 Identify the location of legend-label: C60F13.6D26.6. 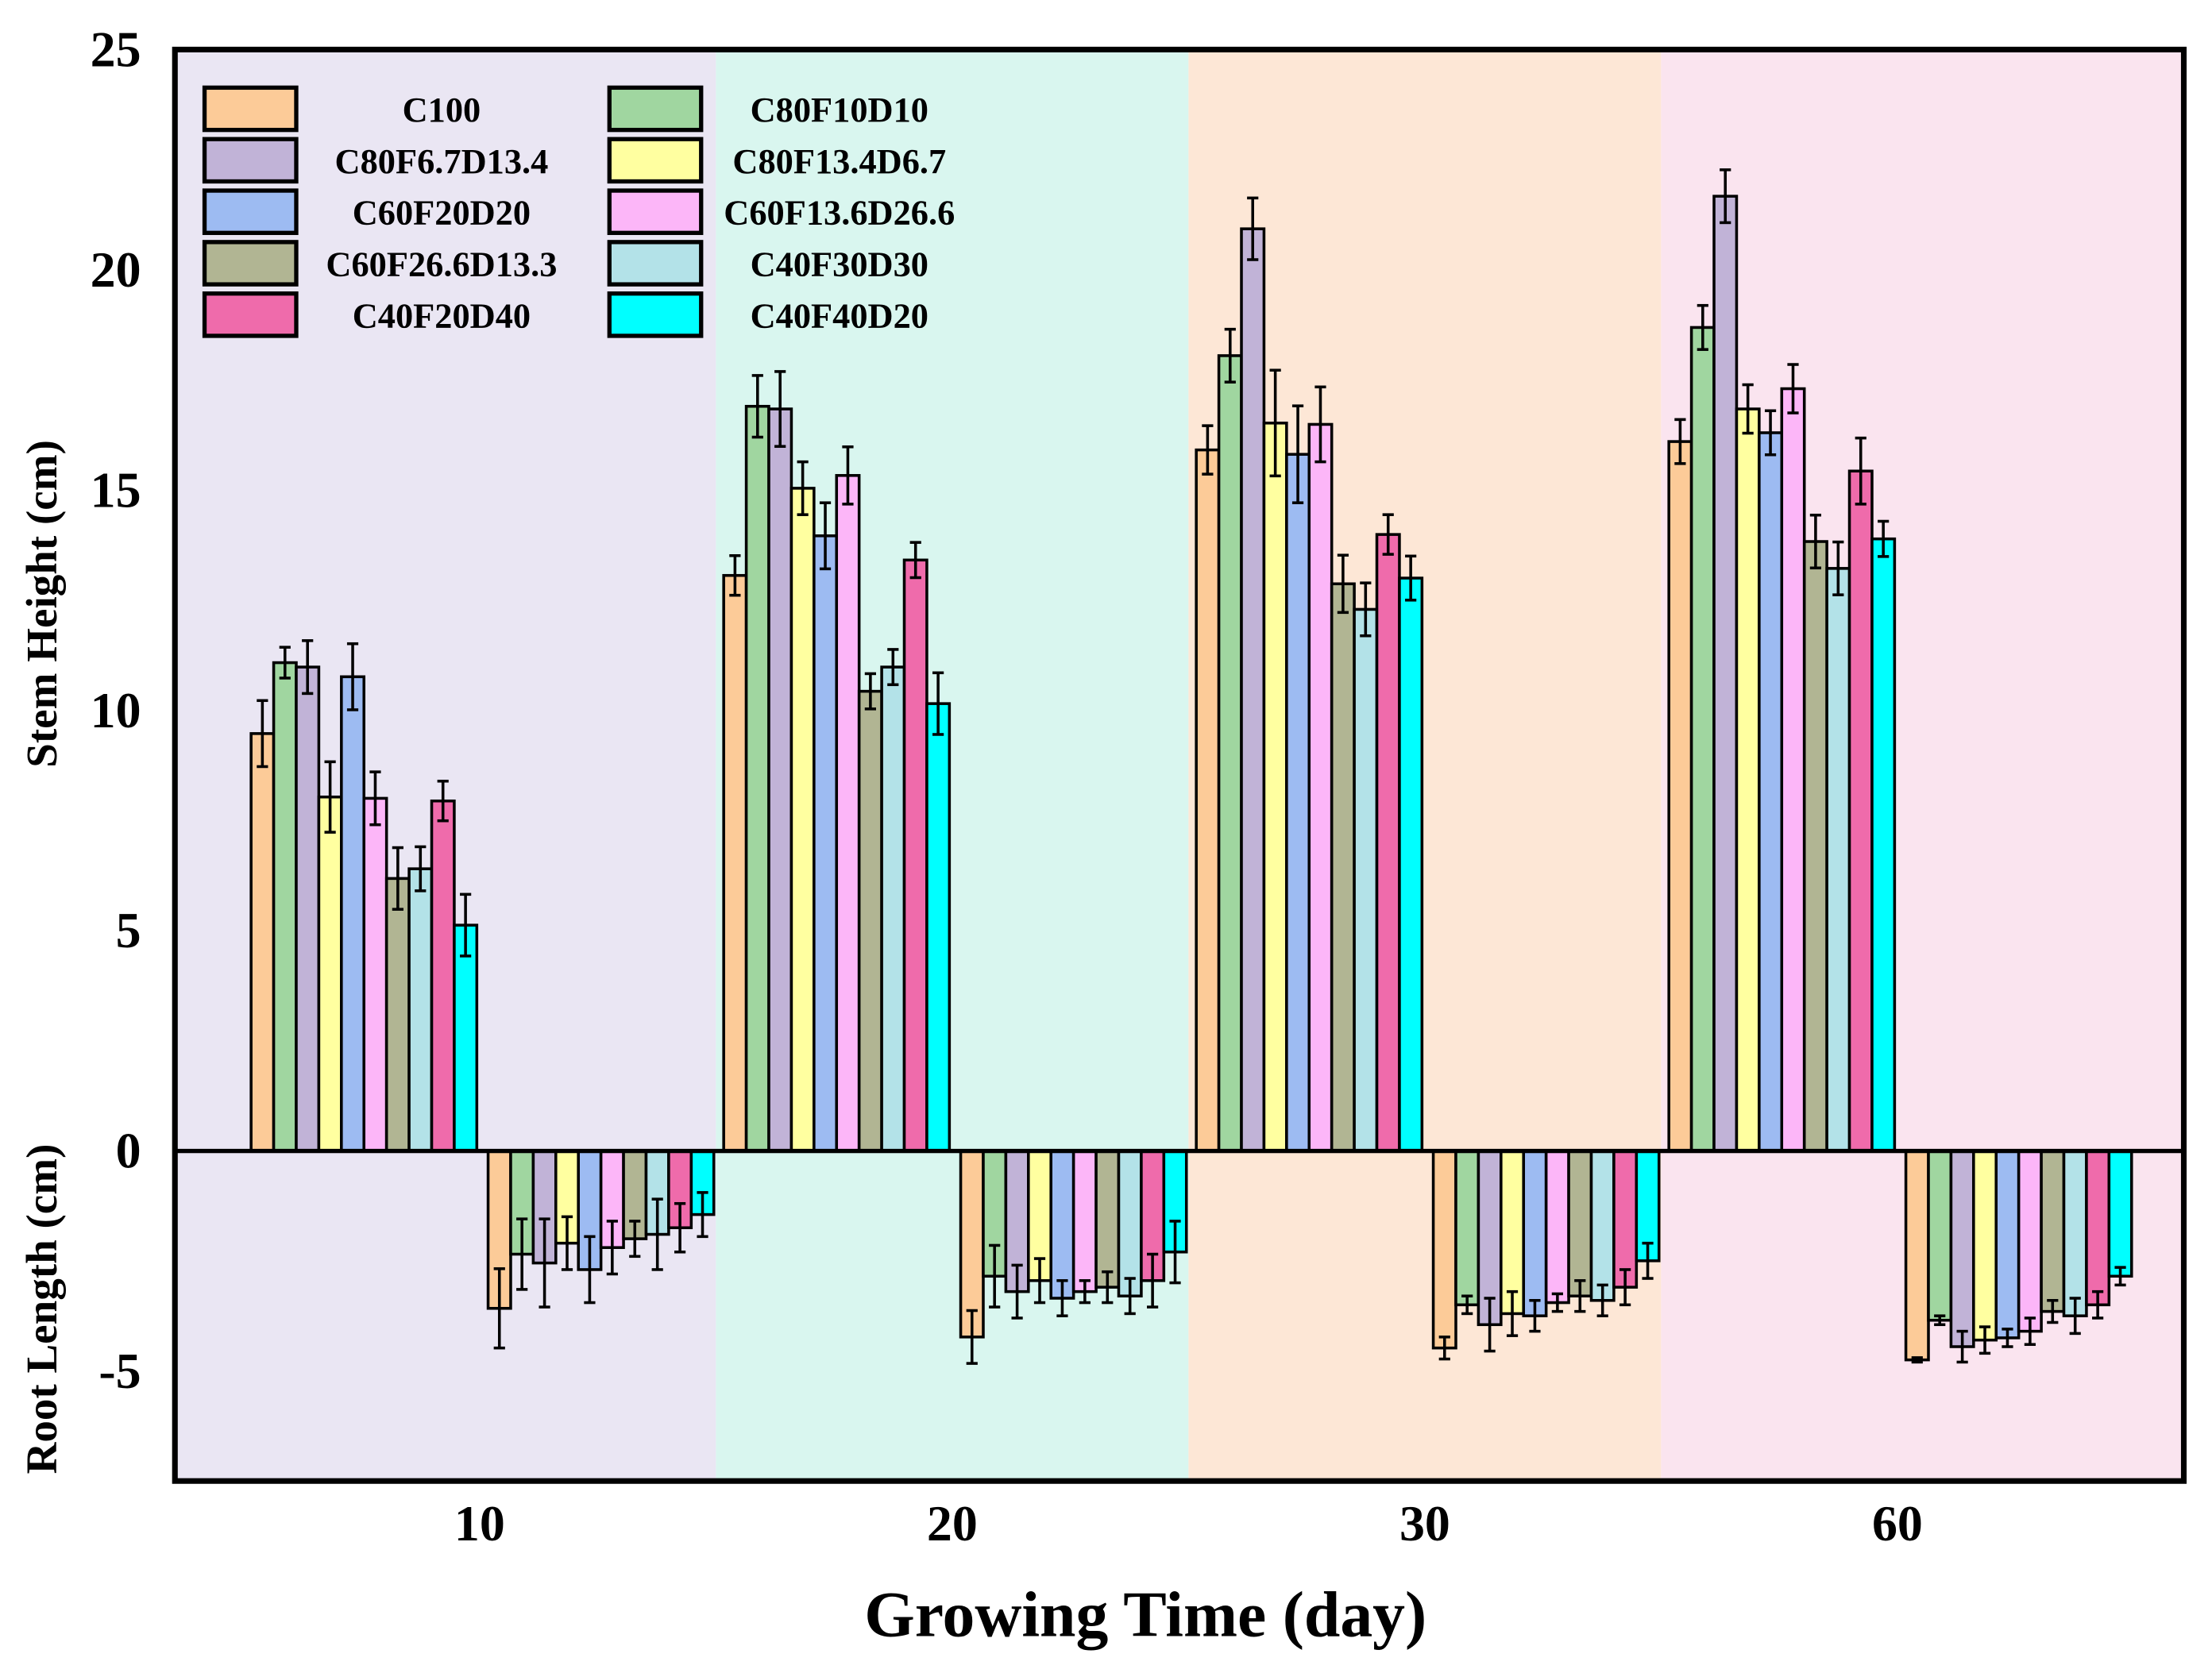
(840, 213).